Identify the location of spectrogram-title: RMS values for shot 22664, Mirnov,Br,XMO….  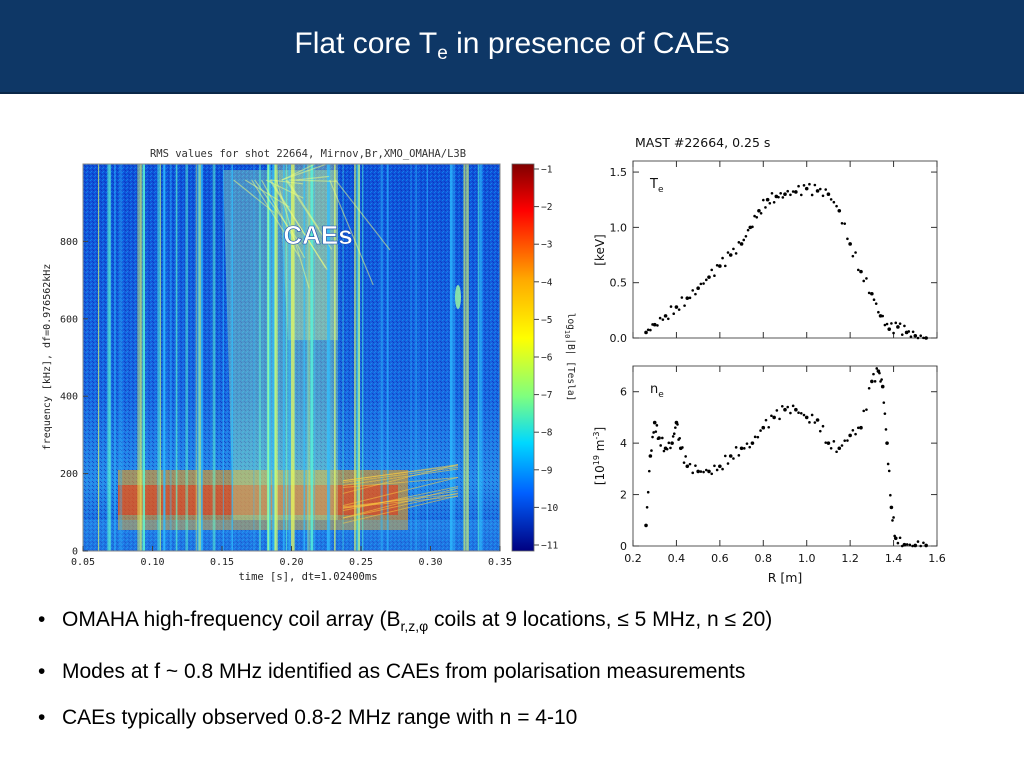
(308, 154).